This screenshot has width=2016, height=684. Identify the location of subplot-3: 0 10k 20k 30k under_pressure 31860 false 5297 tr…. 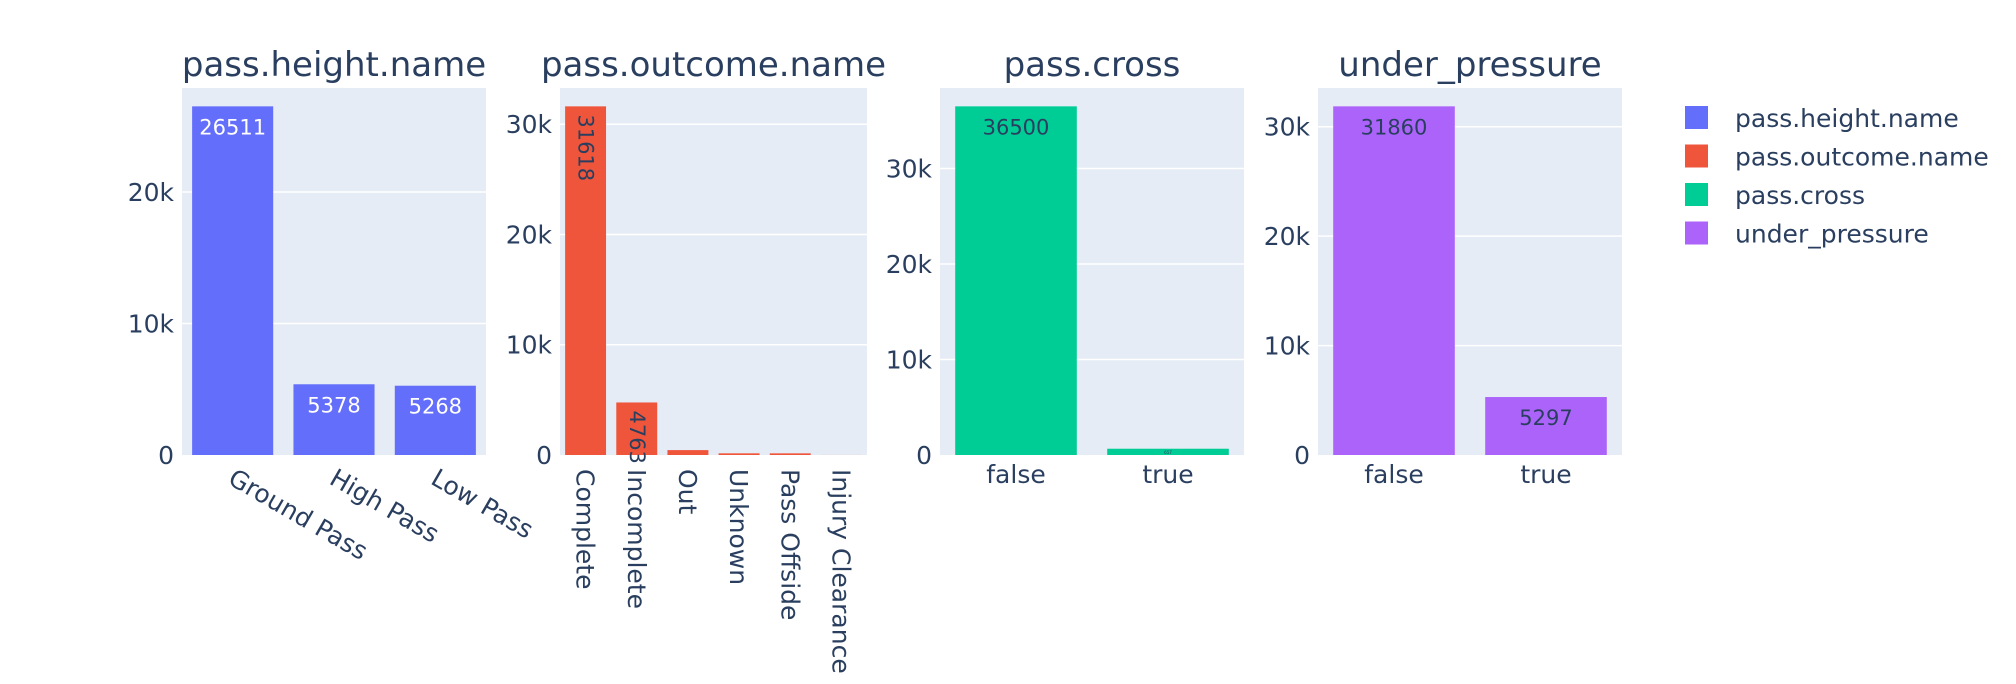
(1443, 267).